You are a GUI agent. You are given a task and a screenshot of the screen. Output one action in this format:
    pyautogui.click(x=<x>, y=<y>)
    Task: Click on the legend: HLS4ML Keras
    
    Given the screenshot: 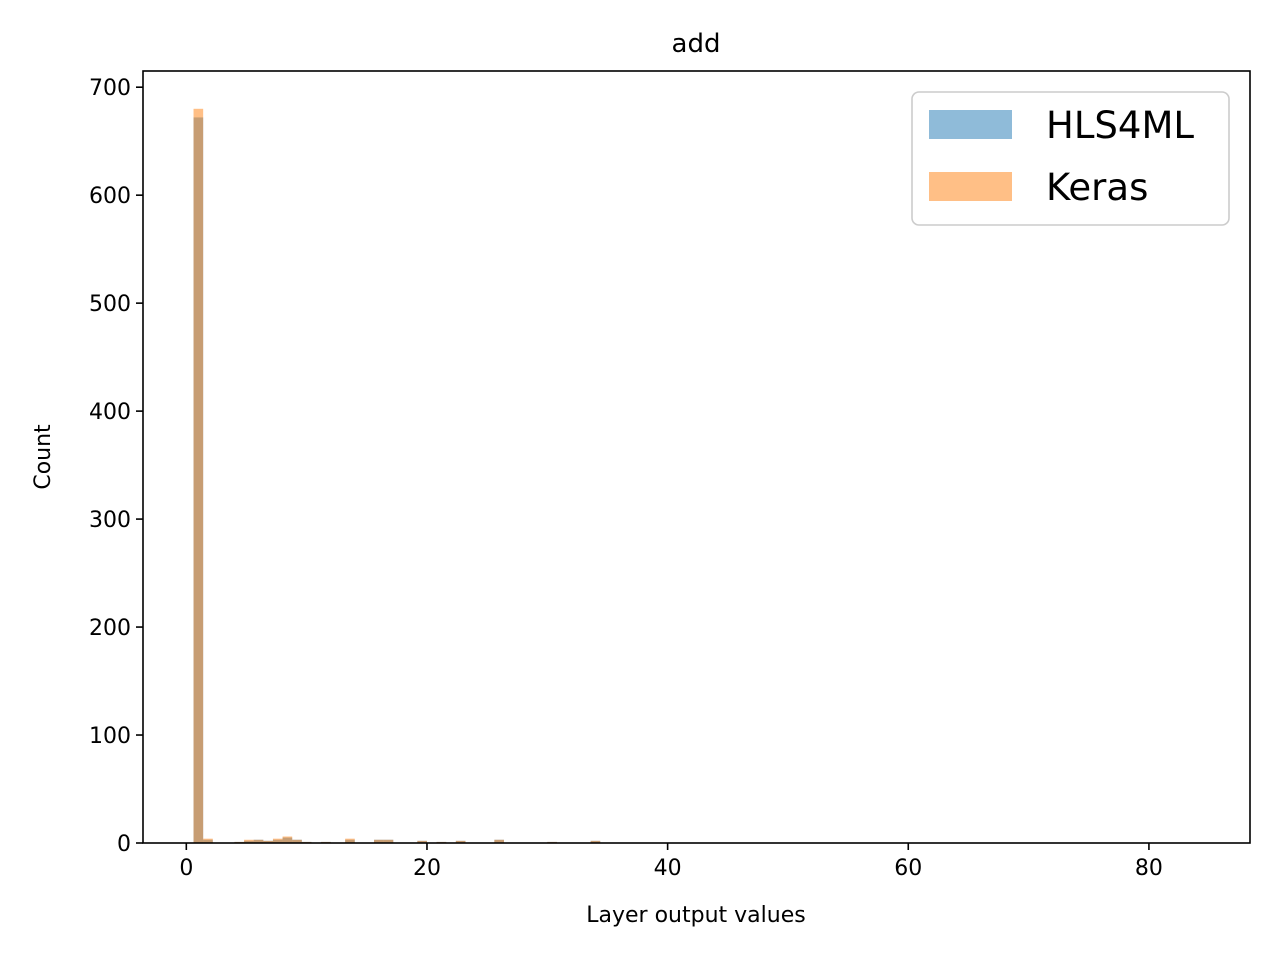 What is the action you would take?
    pyautogui.click(x=1070, y=158)
    